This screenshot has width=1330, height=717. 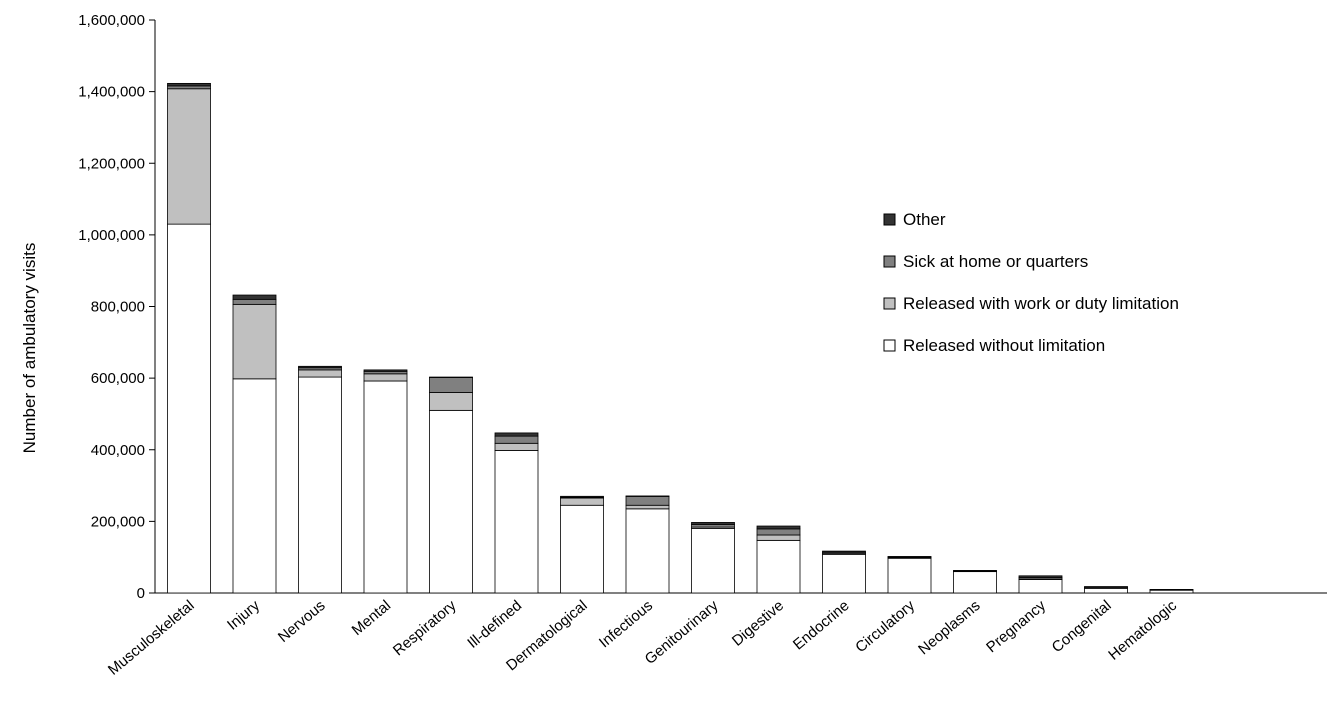 What do you see at coordinates (302, 621) in the screenshot?
I see `x-tick-label: Nervous` at bounding box center [302, 621].